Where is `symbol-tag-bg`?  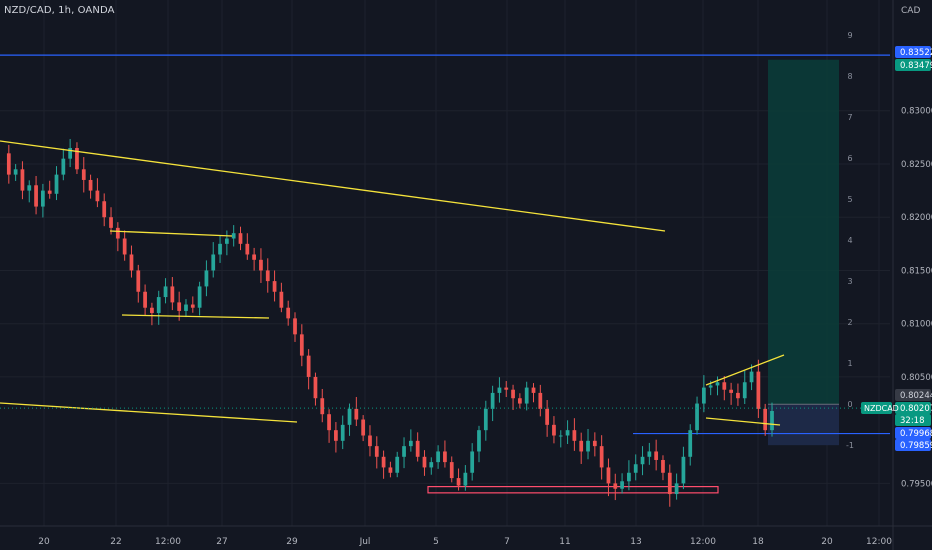
symbol-tag-bg is located at coordinates (876, 408).